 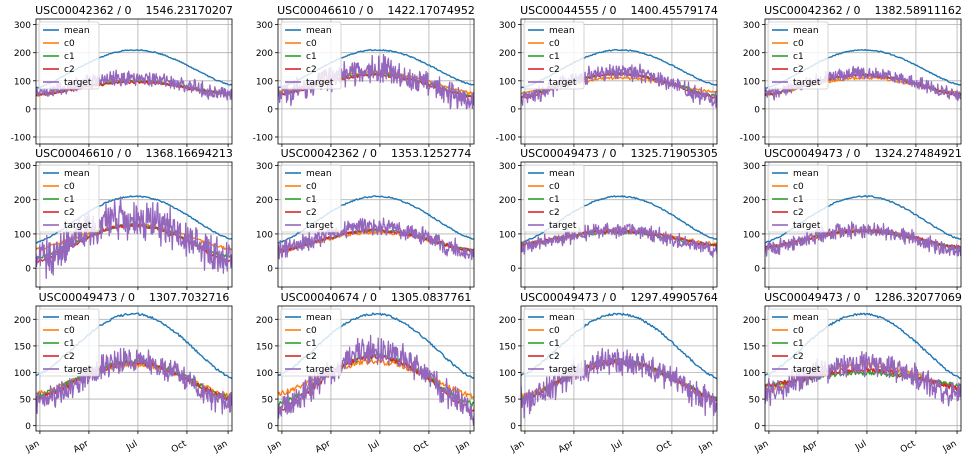 What do you see at coordinates (619, 153) in the screenshot?
I see `panel-title: USC00049473 / 0 1325.71905305` at bounding box center [619, 153].